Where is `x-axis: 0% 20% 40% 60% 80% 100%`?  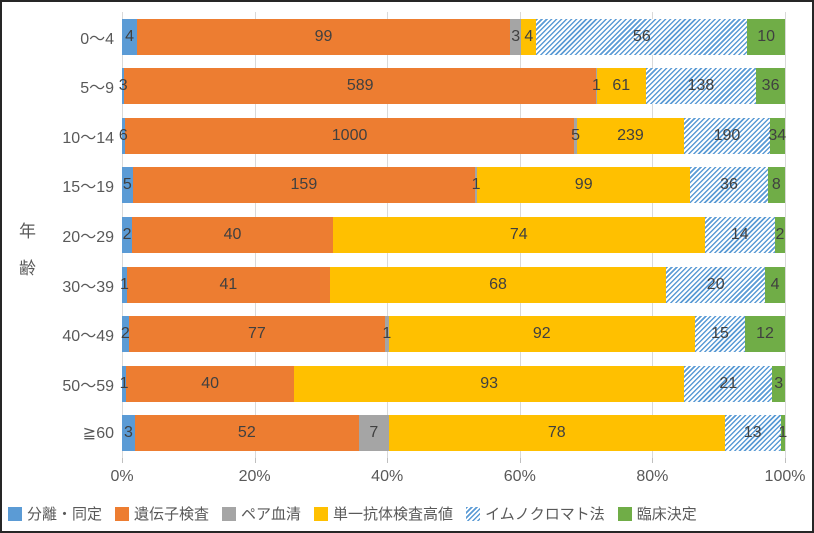
x-axis: 0% 20% 40% 60% 80% 100% is located at coordinates (457, 475).